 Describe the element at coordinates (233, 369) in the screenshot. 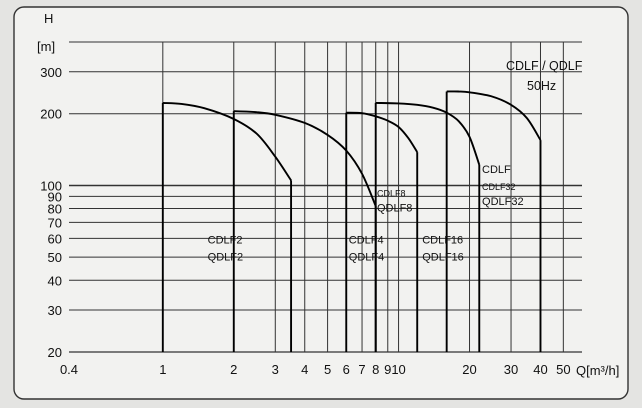

I see `x-tick-2: 2` at that location.